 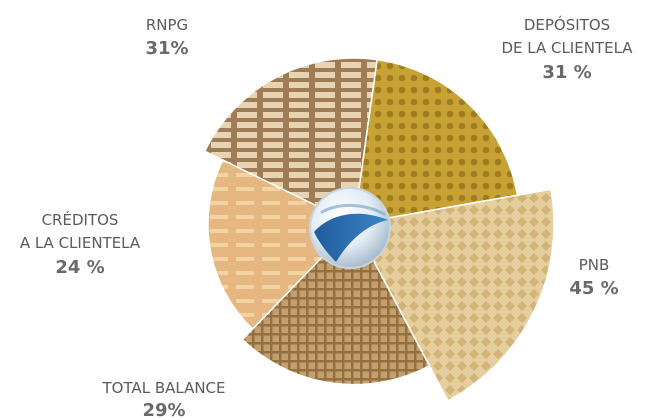 I want to click on value-label: 45 %, so click(x=593, y=288).